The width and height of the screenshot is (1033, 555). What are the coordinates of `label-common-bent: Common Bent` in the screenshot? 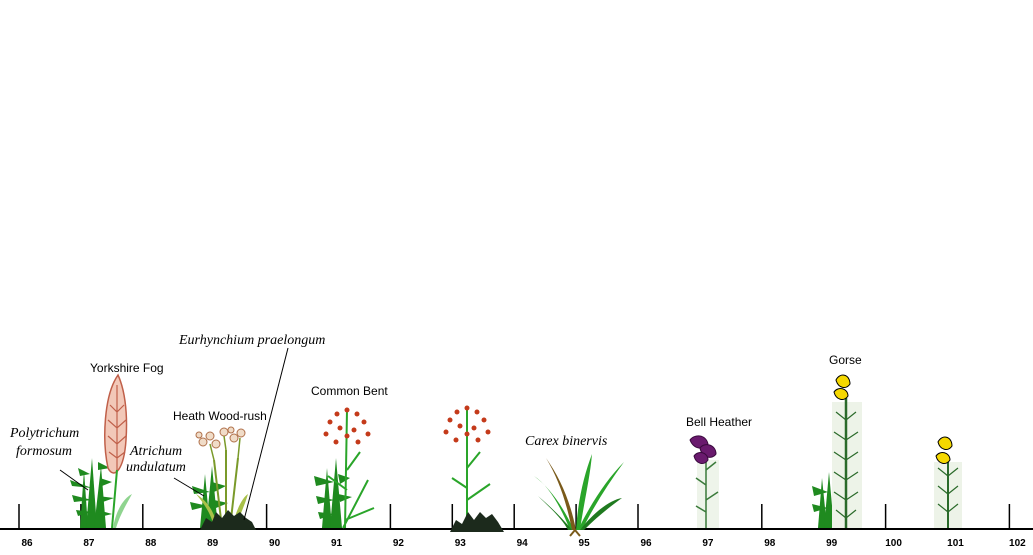 It's located at (349, 391).